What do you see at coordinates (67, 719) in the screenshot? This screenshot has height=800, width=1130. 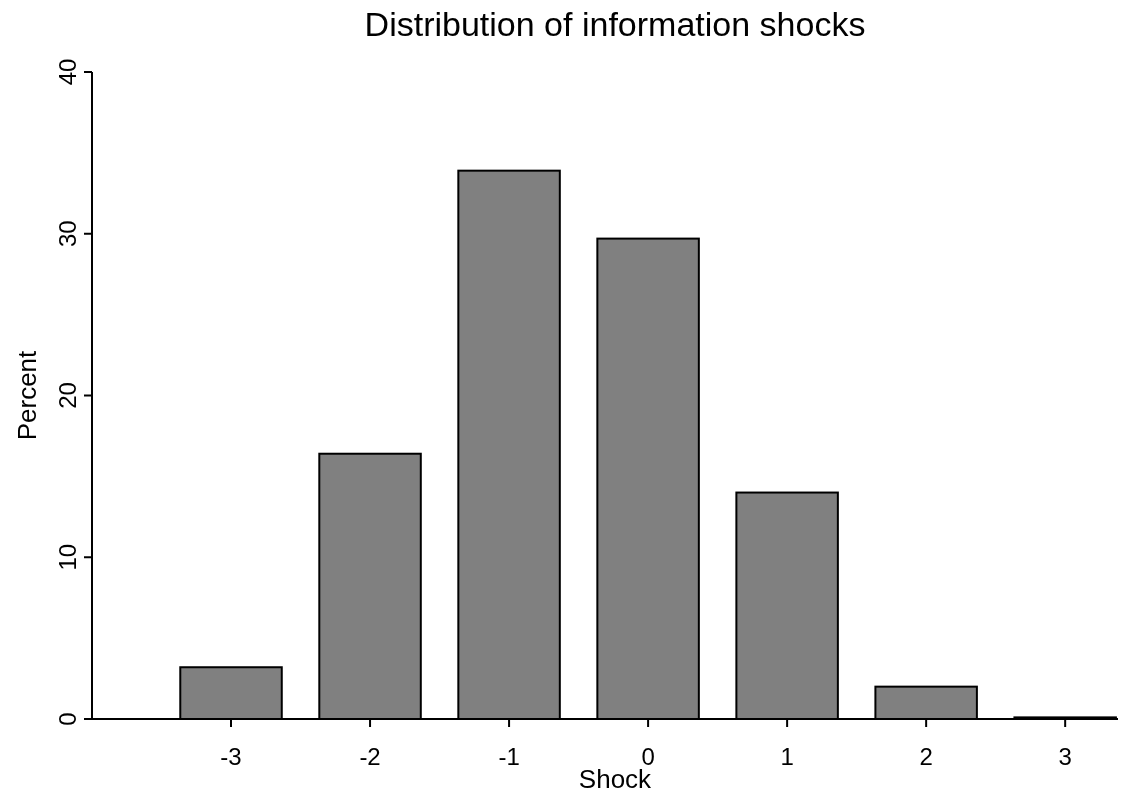 I see `y-tick-label: 0` at bounding box center [67, 719].